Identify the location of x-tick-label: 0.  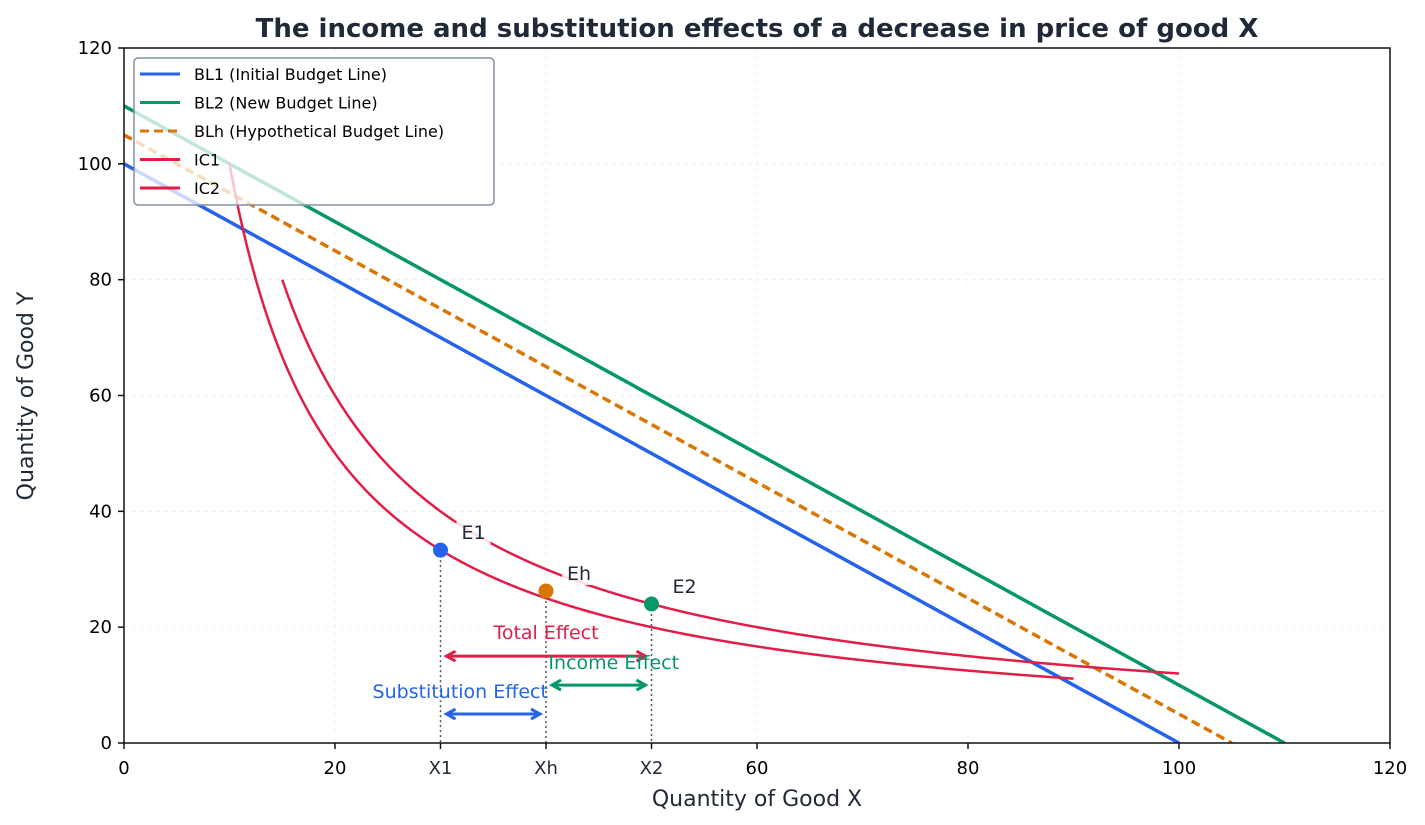
(123, 768).